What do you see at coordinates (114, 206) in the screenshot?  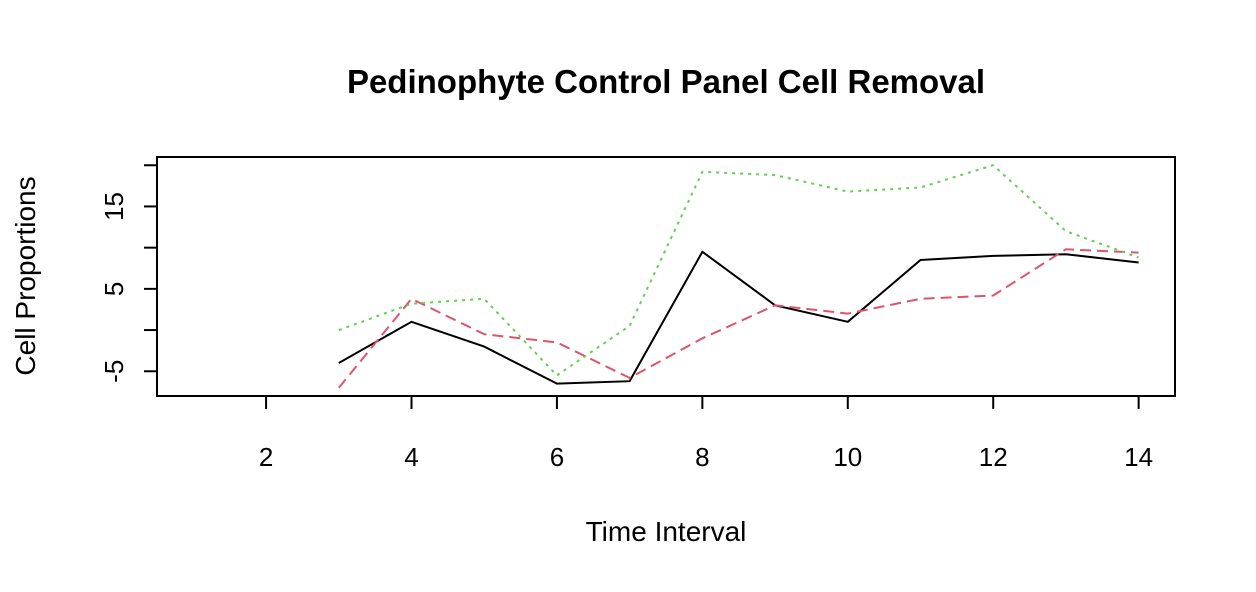 I see `y-tick-label: 15` at bounding box center [114, 206].